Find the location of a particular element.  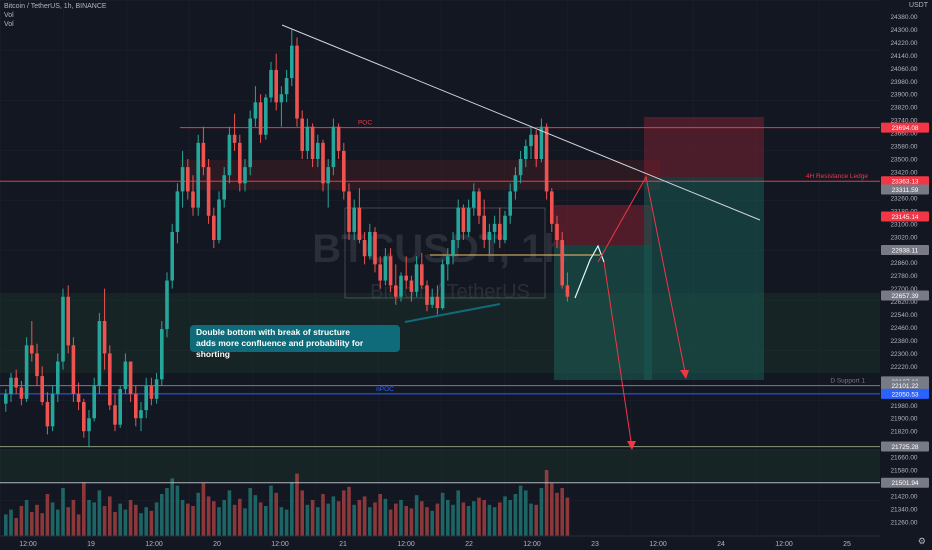

vol-label-2: Vol is located at coordinates (9, 24).